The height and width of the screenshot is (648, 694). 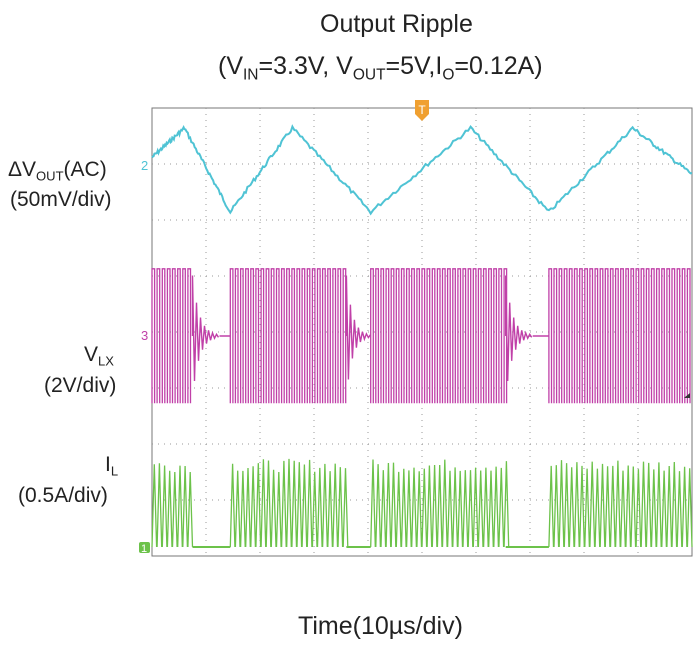 What do you see at coordinates (91, 354) in the screenshot?
I see `label-text: V` at bounding box center [91, 354].